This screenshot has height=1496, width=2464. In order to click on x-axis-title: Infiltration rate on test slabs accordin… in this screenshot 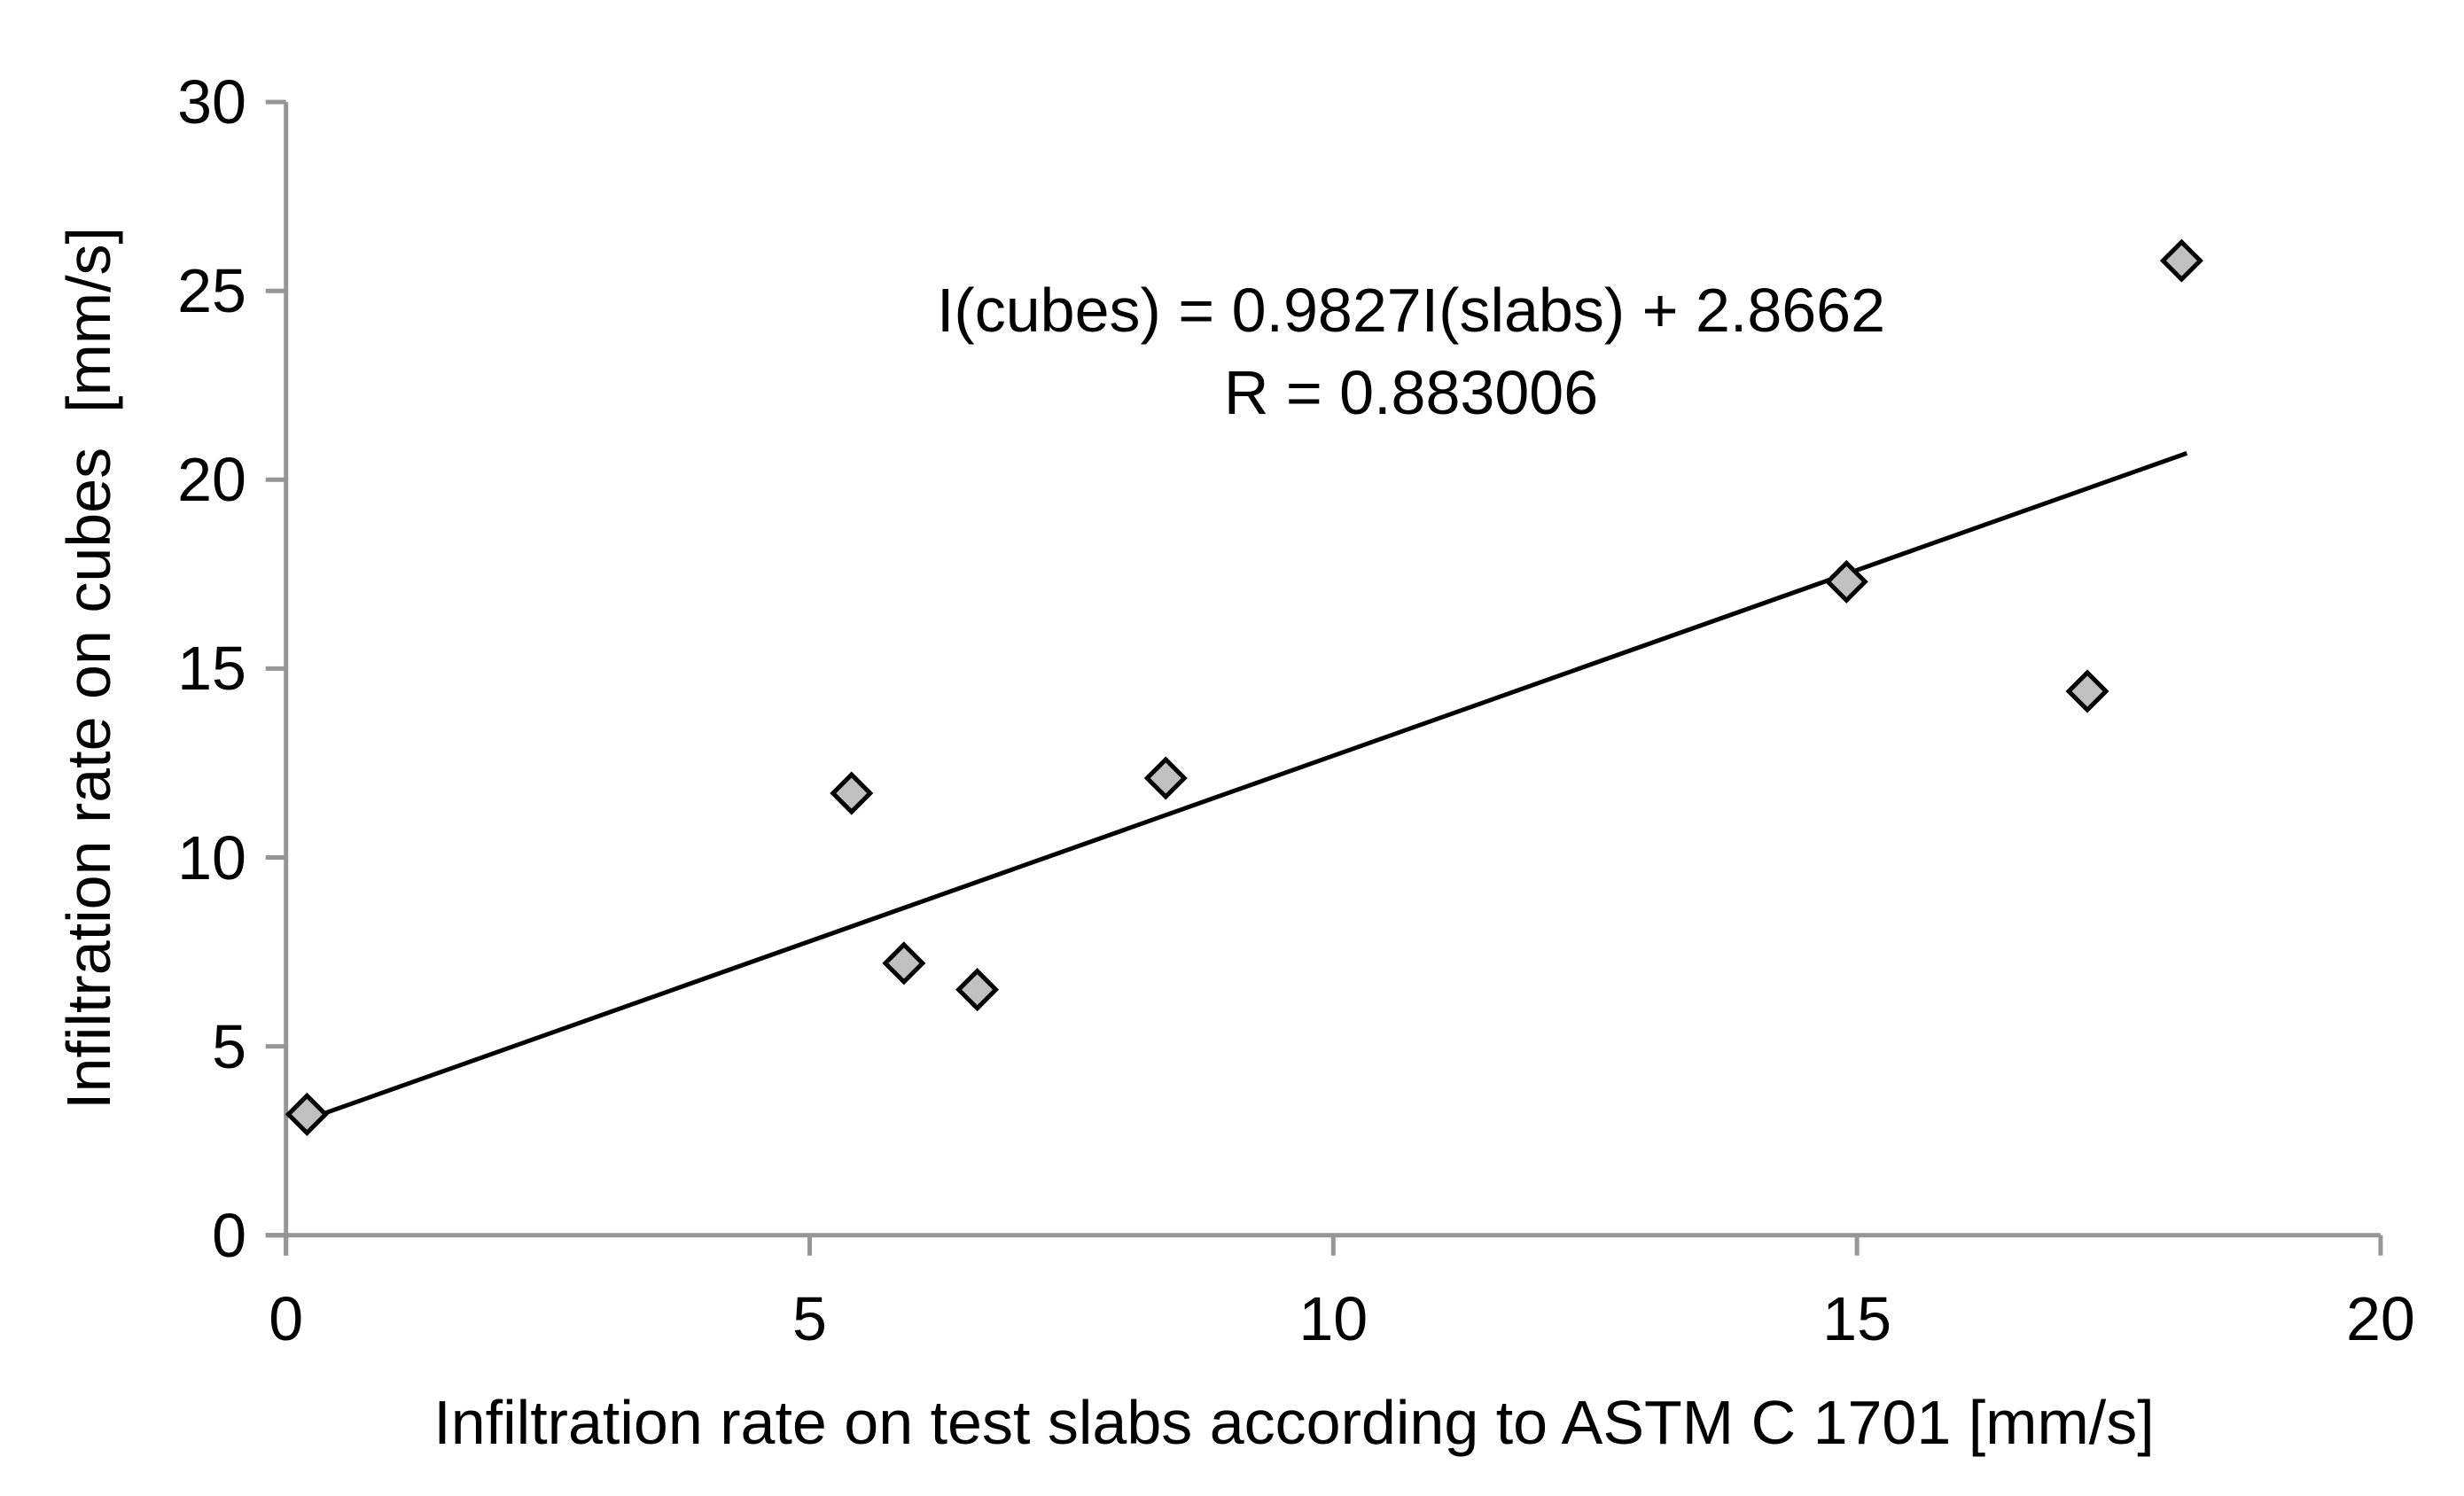, I will do `click(1294, 1423)`.